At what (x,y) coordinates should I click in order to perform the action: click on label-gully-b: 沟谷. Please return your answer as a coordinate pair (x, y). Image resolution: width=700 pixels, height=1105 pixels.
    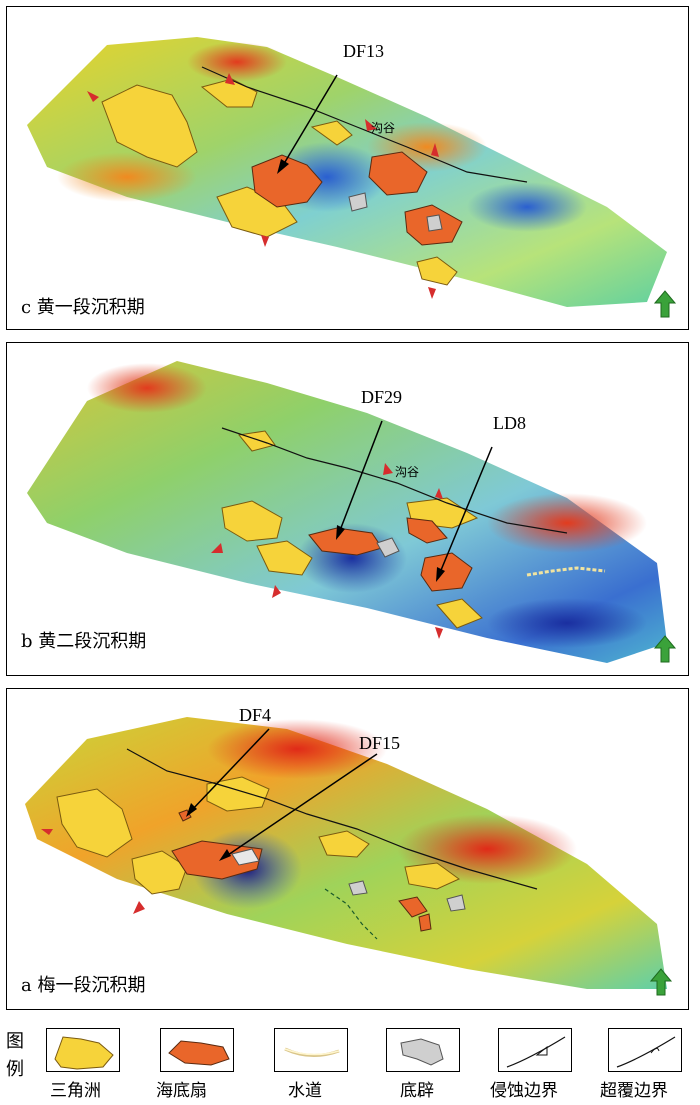
    Looking at the image, I should click on (407, 472).